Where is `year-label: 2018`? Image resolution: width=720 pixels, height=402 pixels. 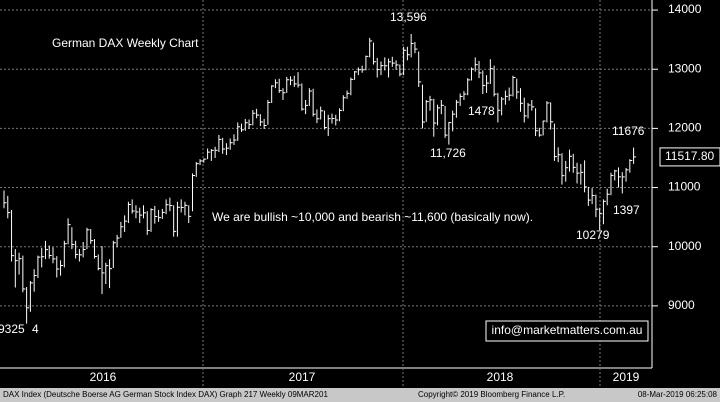
year-label: 2018 is located at coordinates (500, 377).